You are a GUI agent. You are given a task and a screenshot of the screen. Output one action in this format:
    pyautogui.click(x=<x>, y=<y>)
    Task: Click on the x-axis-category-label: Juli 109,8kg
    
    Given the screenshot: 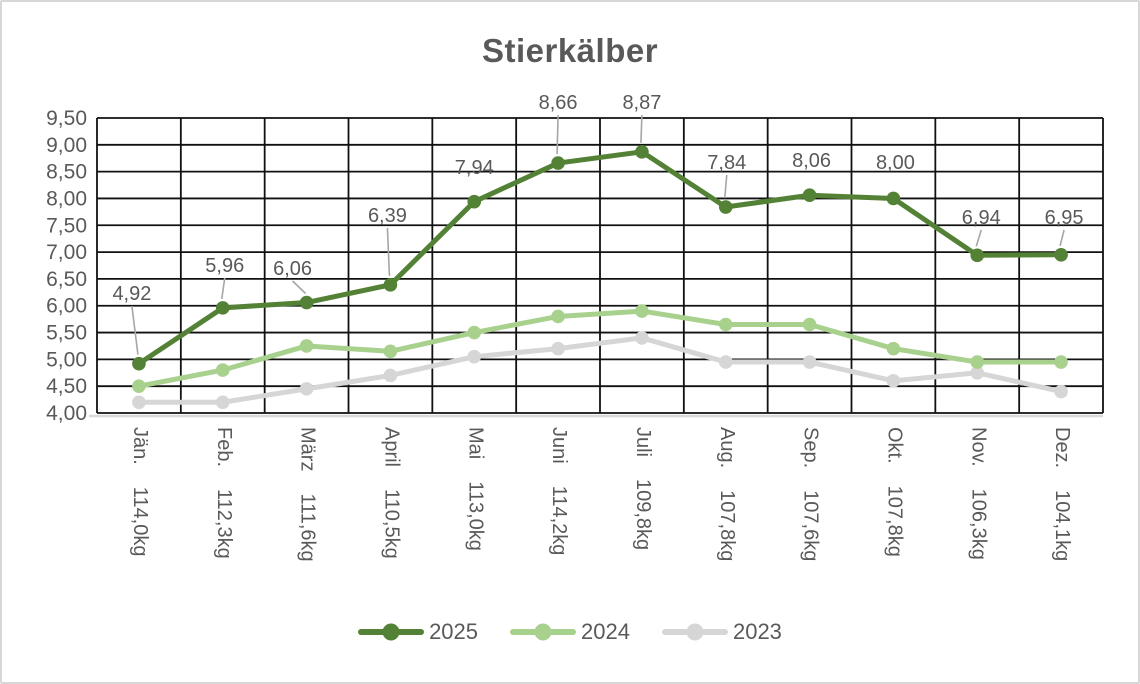 What is the action you would take?
    pyautogui.click(x=643, y=488)
    